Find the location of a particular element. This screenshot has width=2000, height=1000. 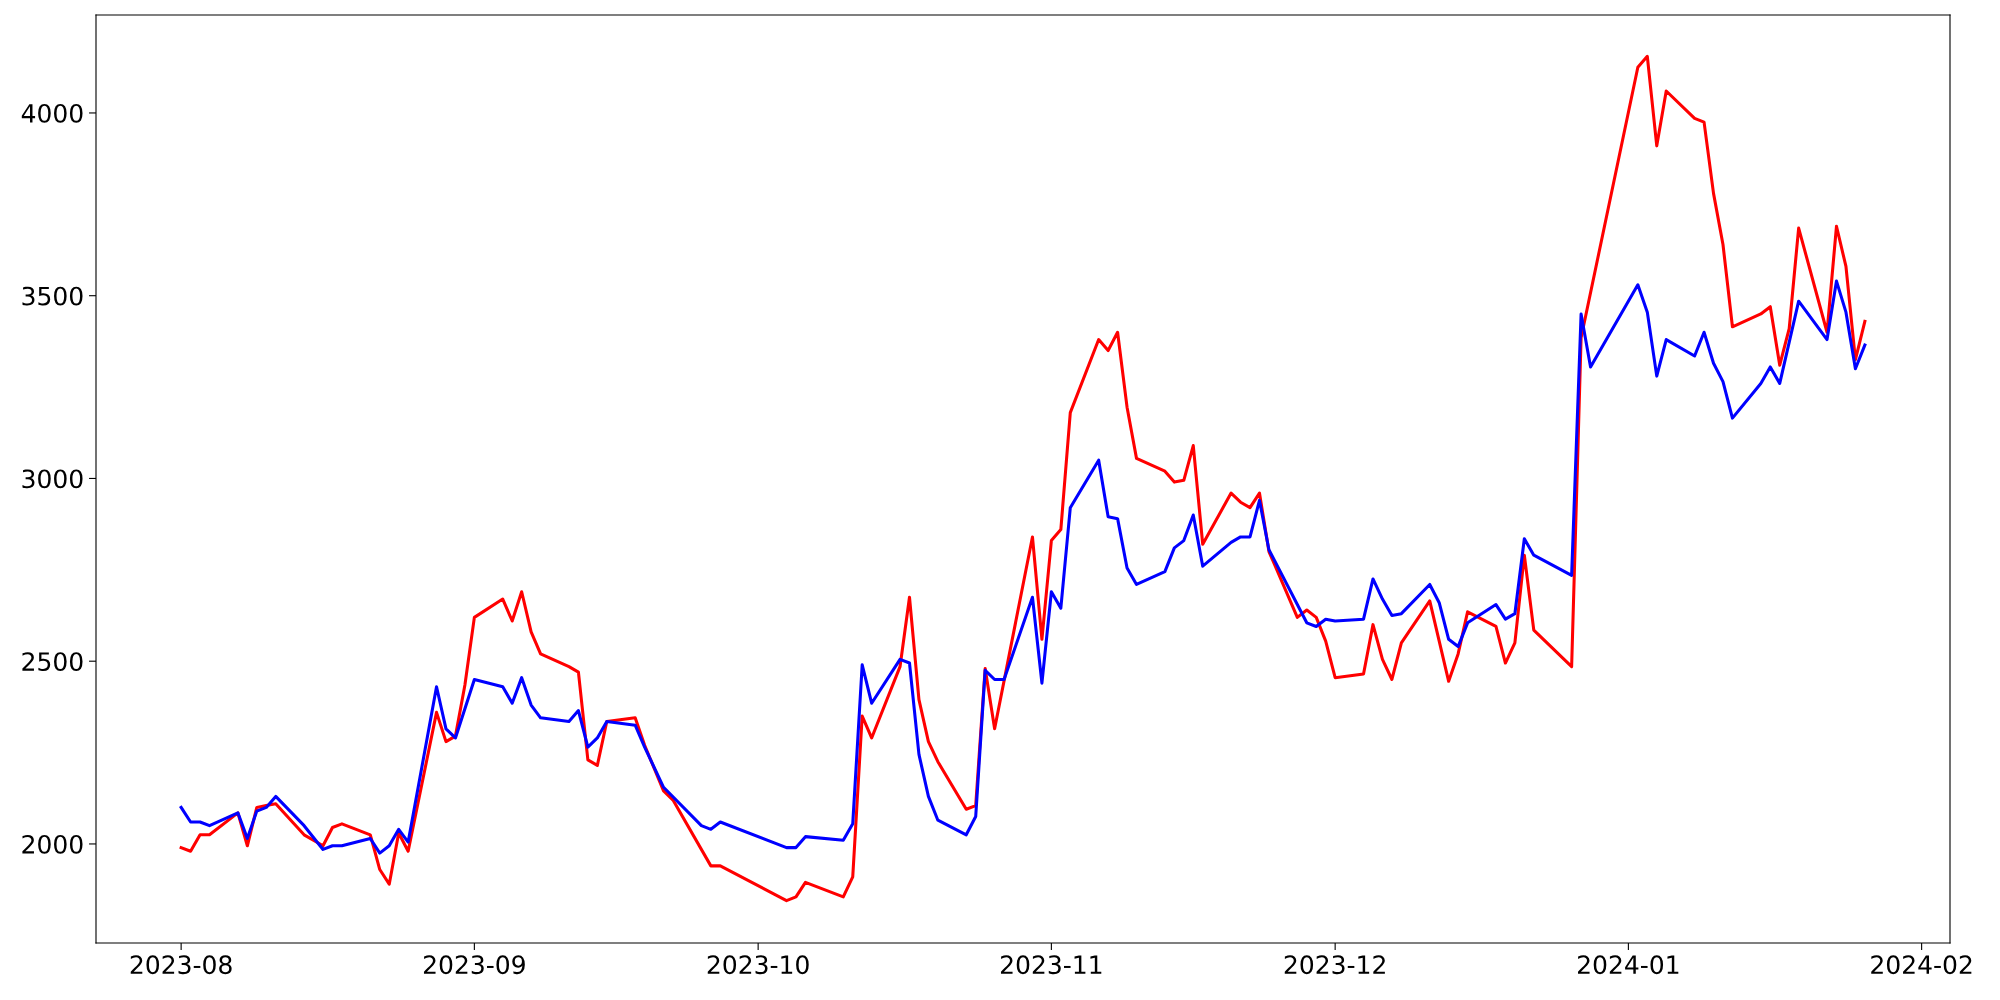

x-tick-label: 2023-09 is located at coordinates (474, 965).